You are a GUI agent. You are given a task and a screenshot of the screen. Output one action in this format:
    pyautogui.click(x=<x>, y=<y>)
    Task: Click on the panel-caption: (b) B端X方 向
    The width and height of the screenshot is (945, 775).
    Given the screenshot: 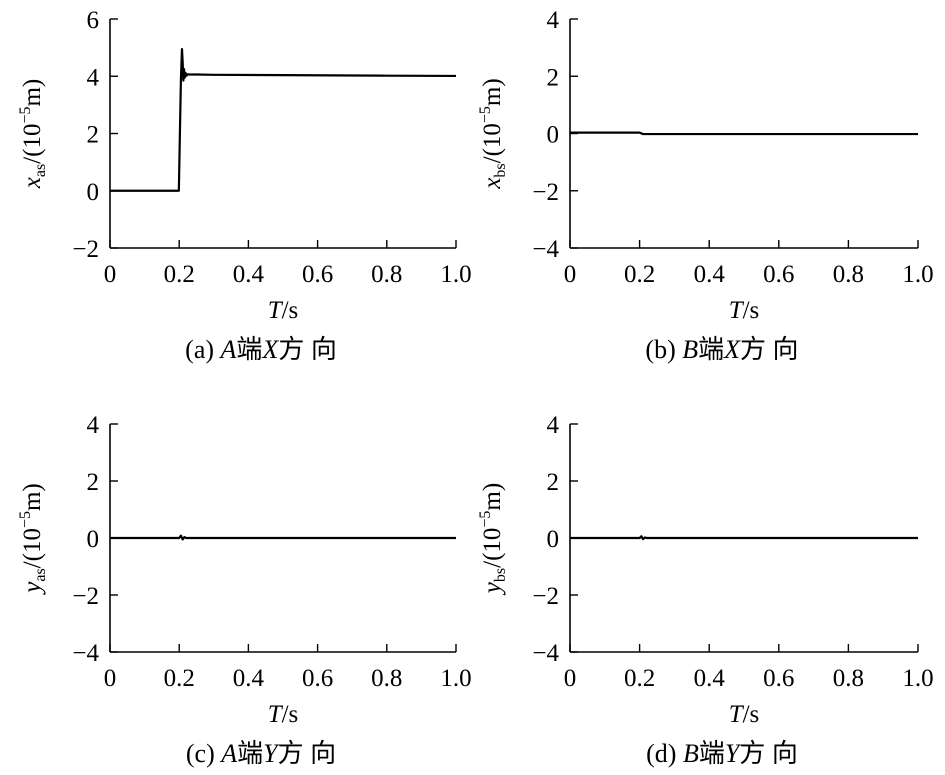 What is the action you would take?
    pyautogui.click(x=721, y=349)
    